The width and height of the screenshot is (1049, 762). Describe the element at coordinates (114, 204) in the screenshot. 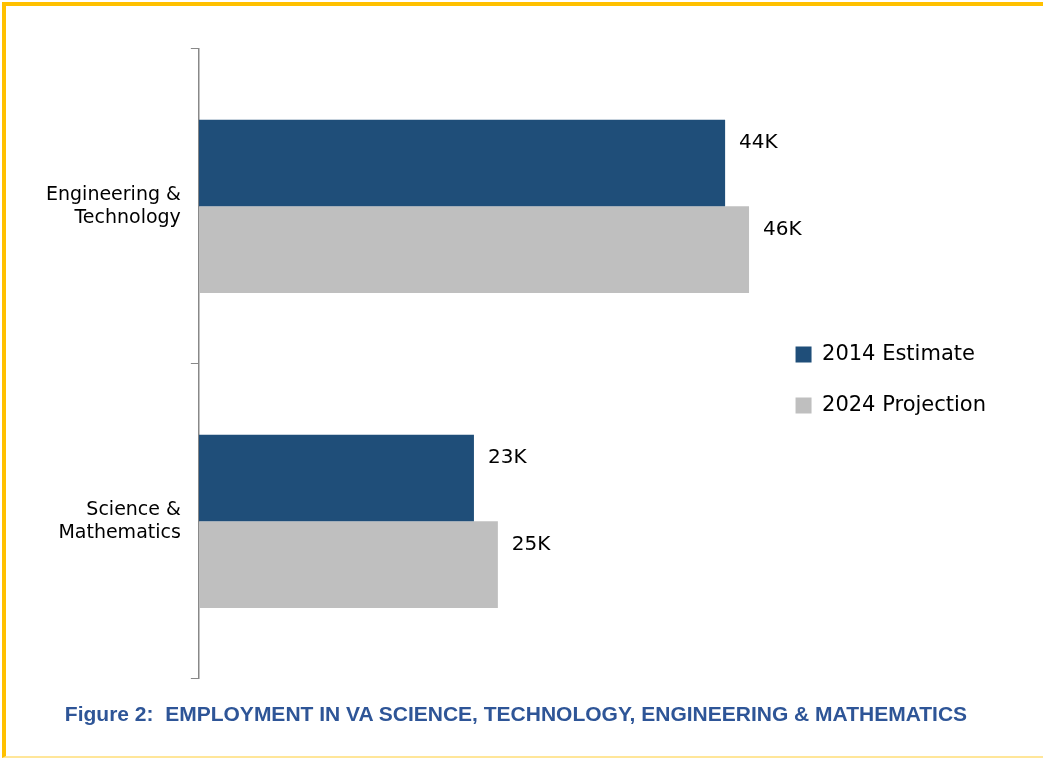

I see `y-tick-label: Engineering & Technology` at that location.